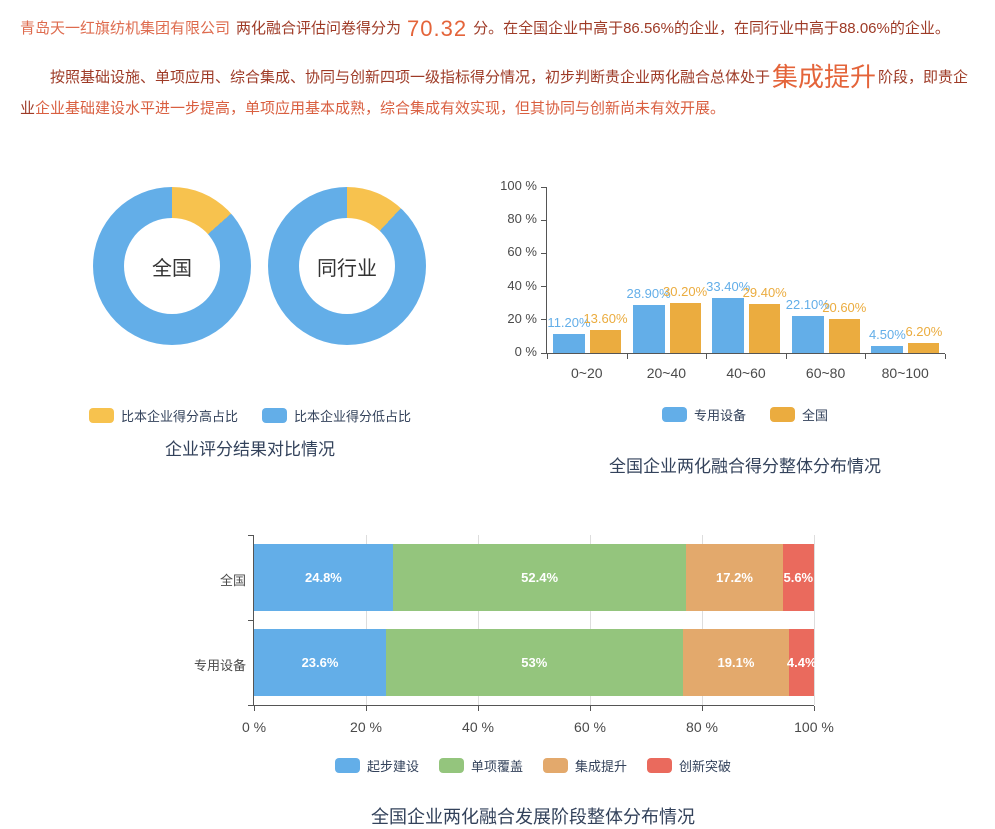 The width and height of the screenshot is (995, 829). What do you see at coordinates (533, 817) in the screenshot?
I see `stacked-chart-title: 全国企业两化融合发展阶段整体分布情况` at bounding box center [533, 817].